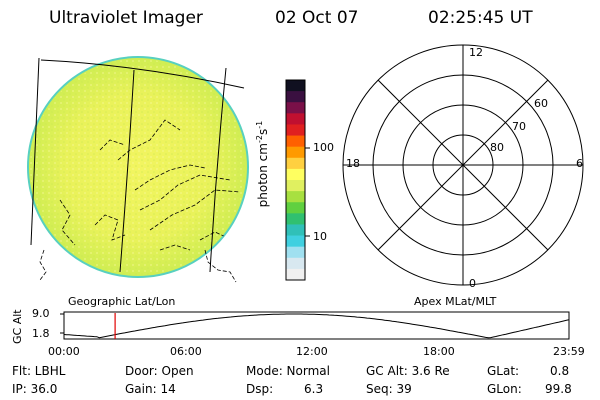 The image size is (600, 400). What do you see at coordinates (122, 301) in the screenshot?
I see `image-projection-label: Geographic Lat/Lon` at bounding box center [122, 301].